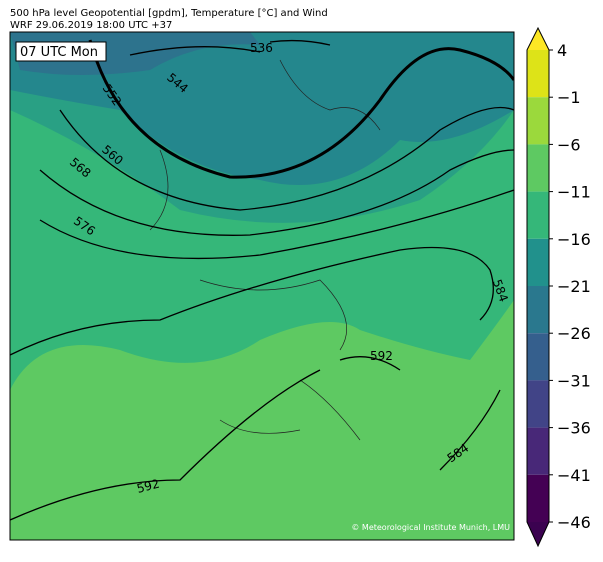 The width and height of the screenshot is (603, 562). What do you see at coordinates (569, 144) in the screenshot?
I see `colorbar-tick-label: −6` at bounding box center [569, 144].